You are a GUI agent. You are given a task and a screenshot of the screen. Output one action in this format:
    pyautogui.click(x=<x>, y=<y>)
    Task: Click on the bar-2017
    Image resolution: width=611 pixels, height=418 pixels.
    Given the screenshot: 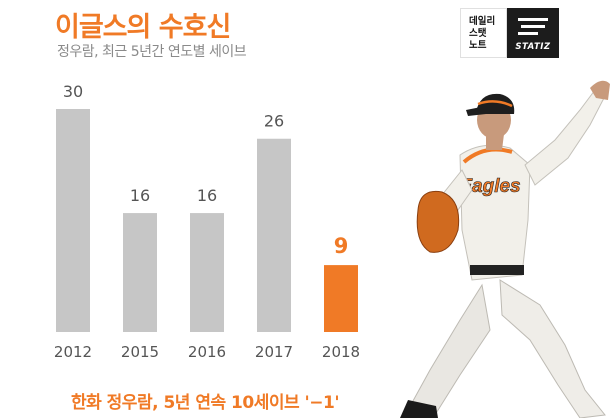 What is the action you would take?
    pyautogui.click(x=274, y=235)
    